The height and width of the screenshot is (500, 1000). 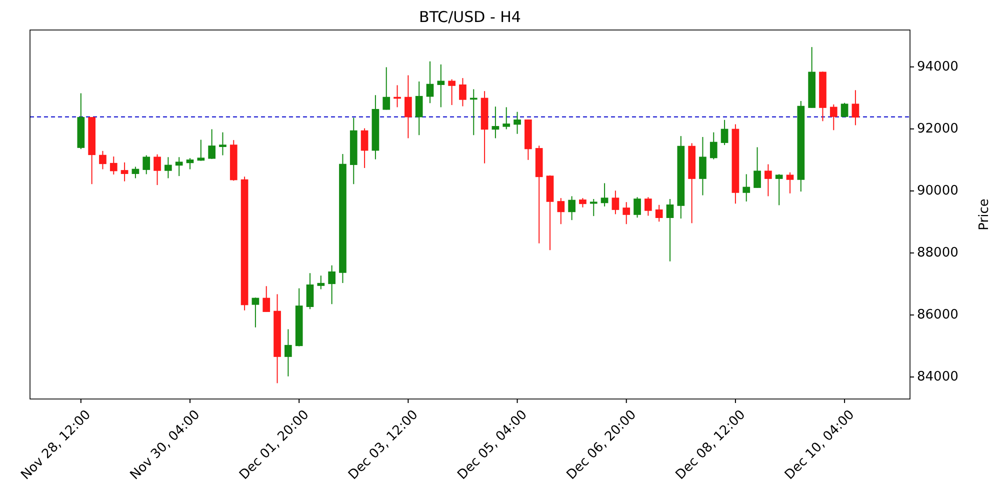 I want to click on chart-title: BTC/USD - H4, so click(x=470, y=17).